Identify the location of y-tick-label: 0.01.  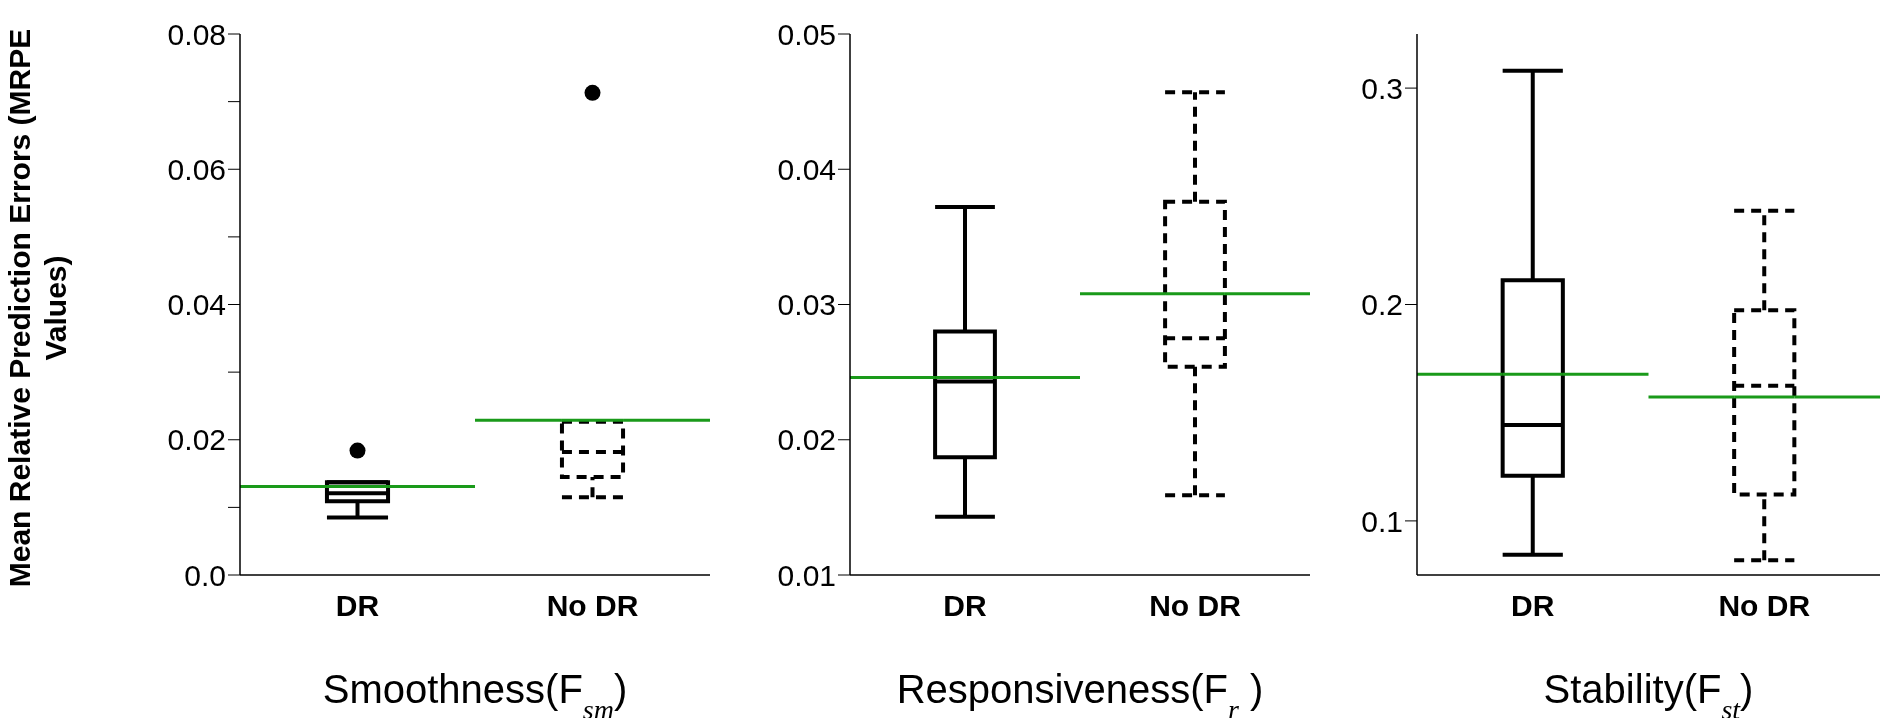
(806, 575).